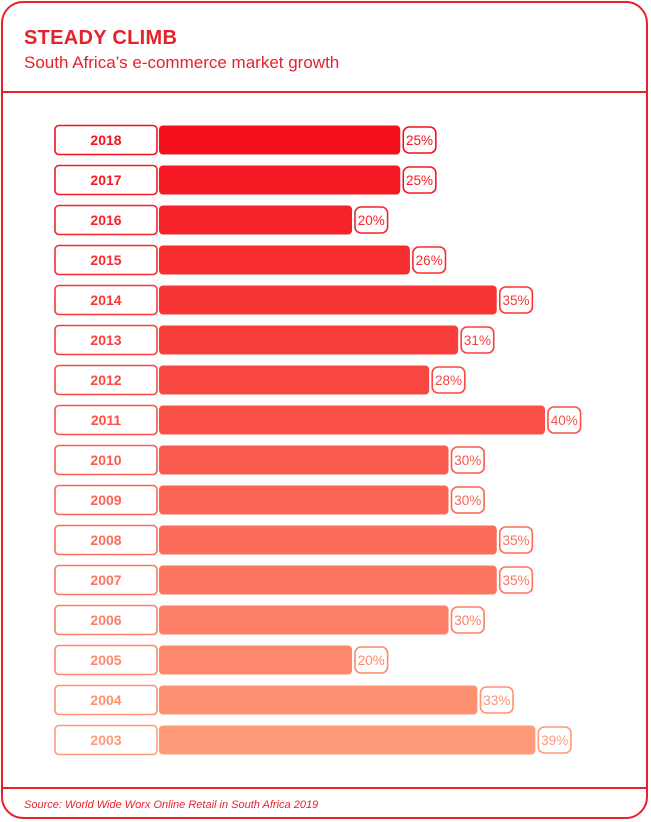 Image resolution: width=651 pixels, height=822 pixels. Describe the element at coordinates (269, 500) in the screenshot. I see `bar-row: 2009 30%` at that location.